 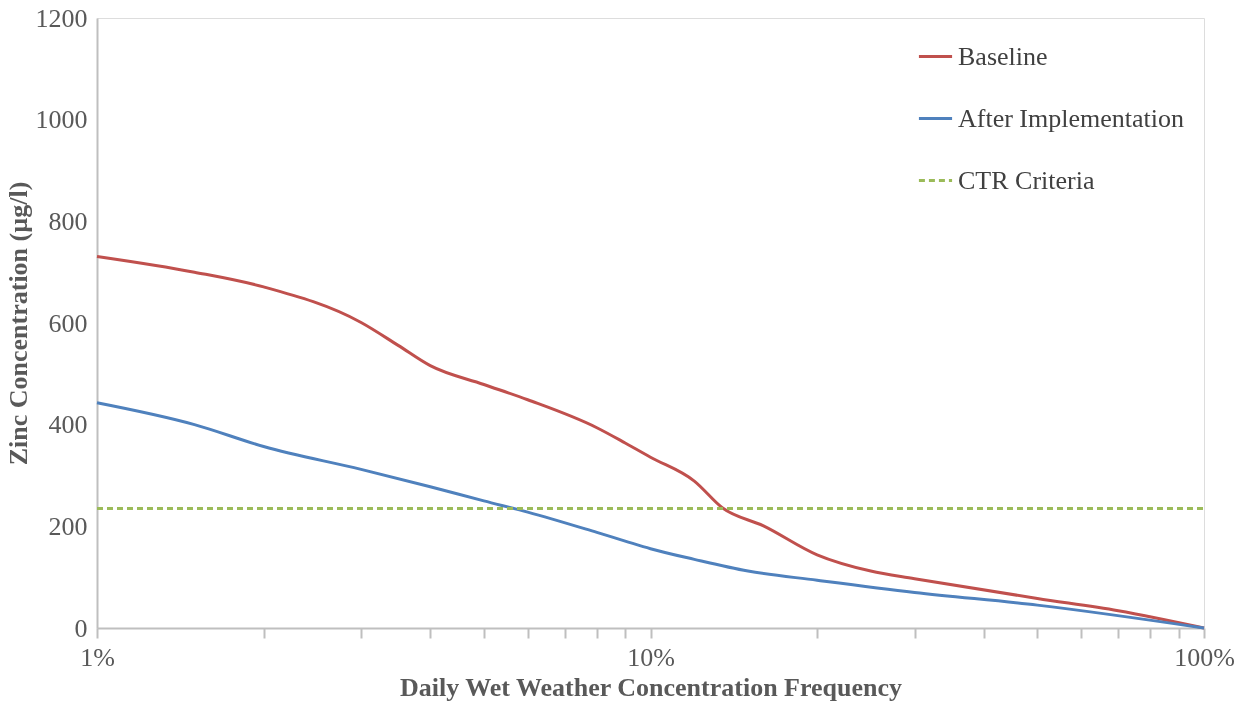 What do you see at coordinates (1003, 56) in the screenshot?
I see `legend-label: Baseline` at bounding box center [1003, 56].